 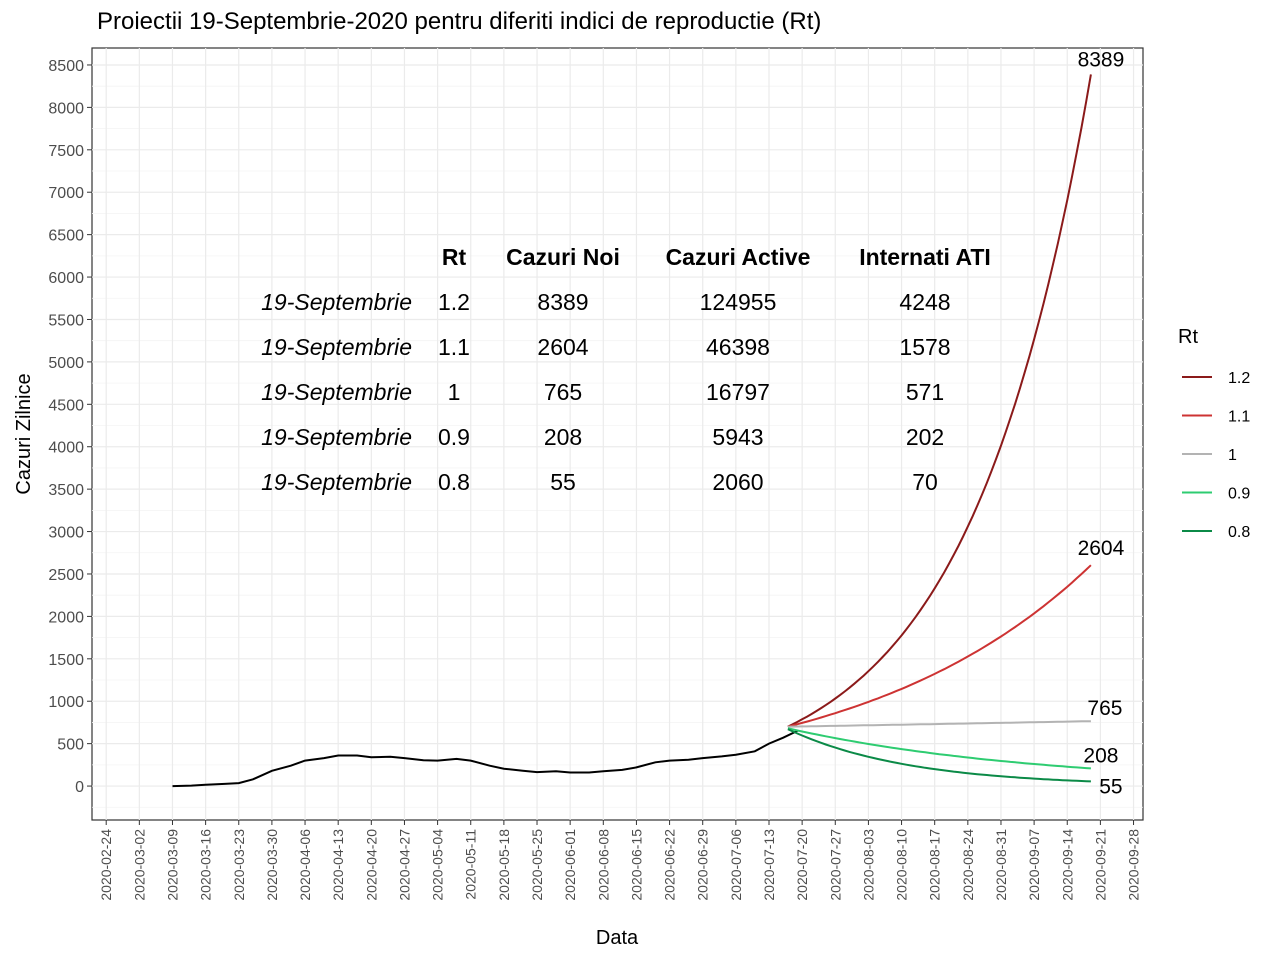 I want to click on table-cell: 1.1, so click(x=454, y=347).